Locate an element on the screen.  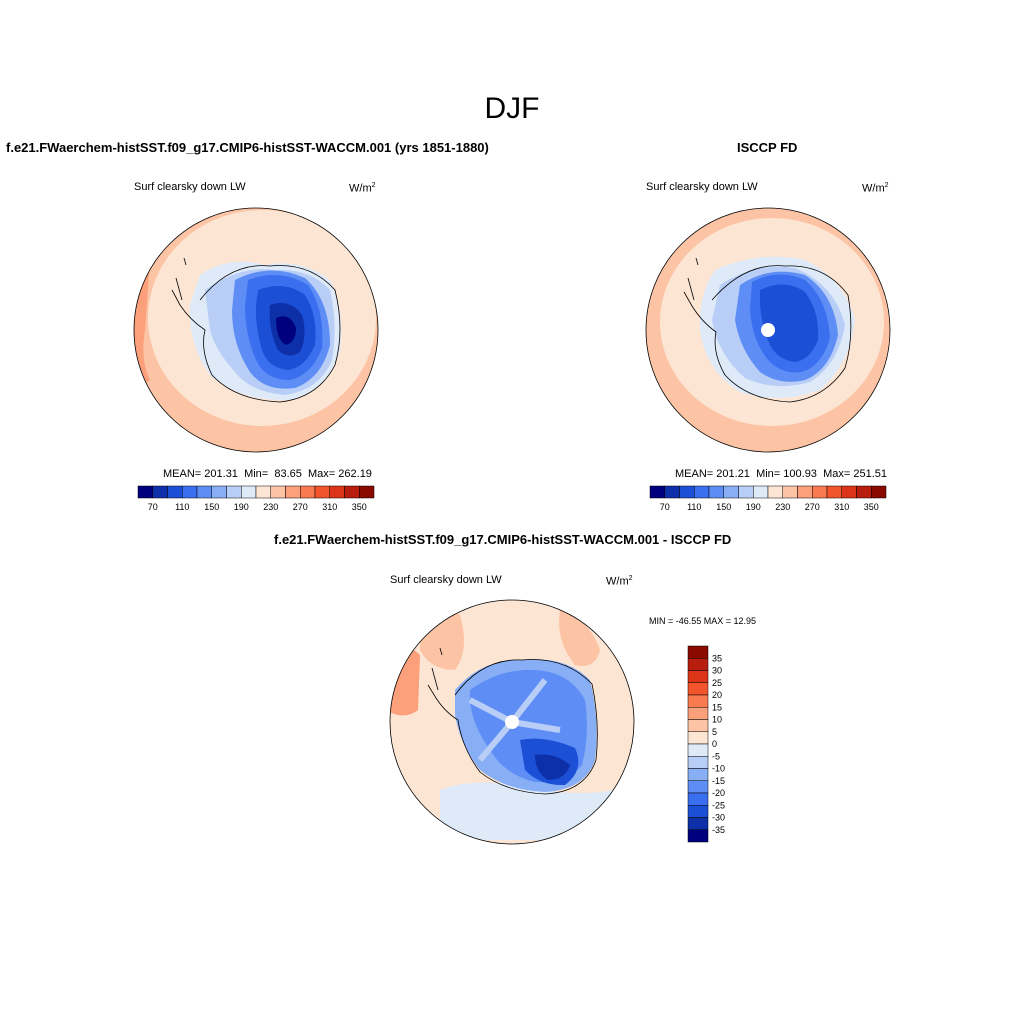
colorbar-tick-label: 35 is located at coordinates (717, 658).